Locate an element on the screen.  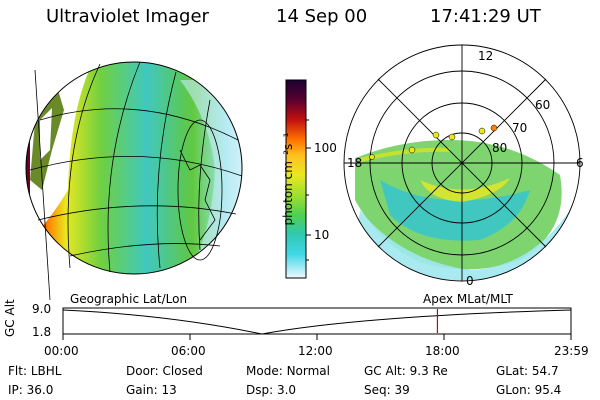
timeline-ylabel: GC Alt is located at coordinates (10, 318).